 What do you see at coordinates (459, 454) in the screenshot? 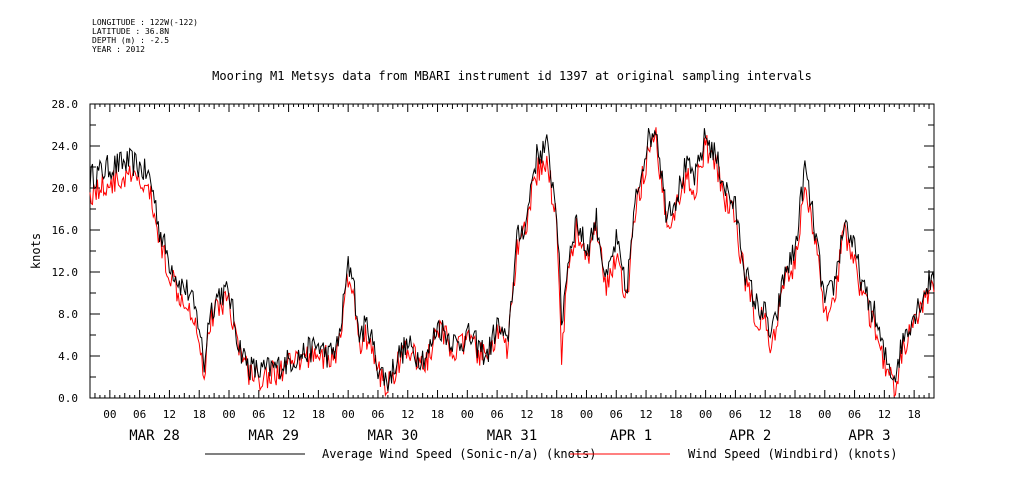
I see `legend-label-sonic: Average Wind Speed (Sonic-n/a) (knots)` at bounding box center [459, 454].